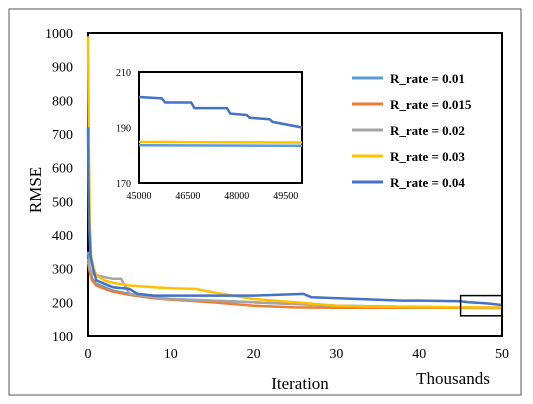 The height and width of the screenshot is (404, 533). What do you see at coordinates (419, 354) in the screenshot?
I see `x-tick-label: 40` at bounding box center [419, 354].